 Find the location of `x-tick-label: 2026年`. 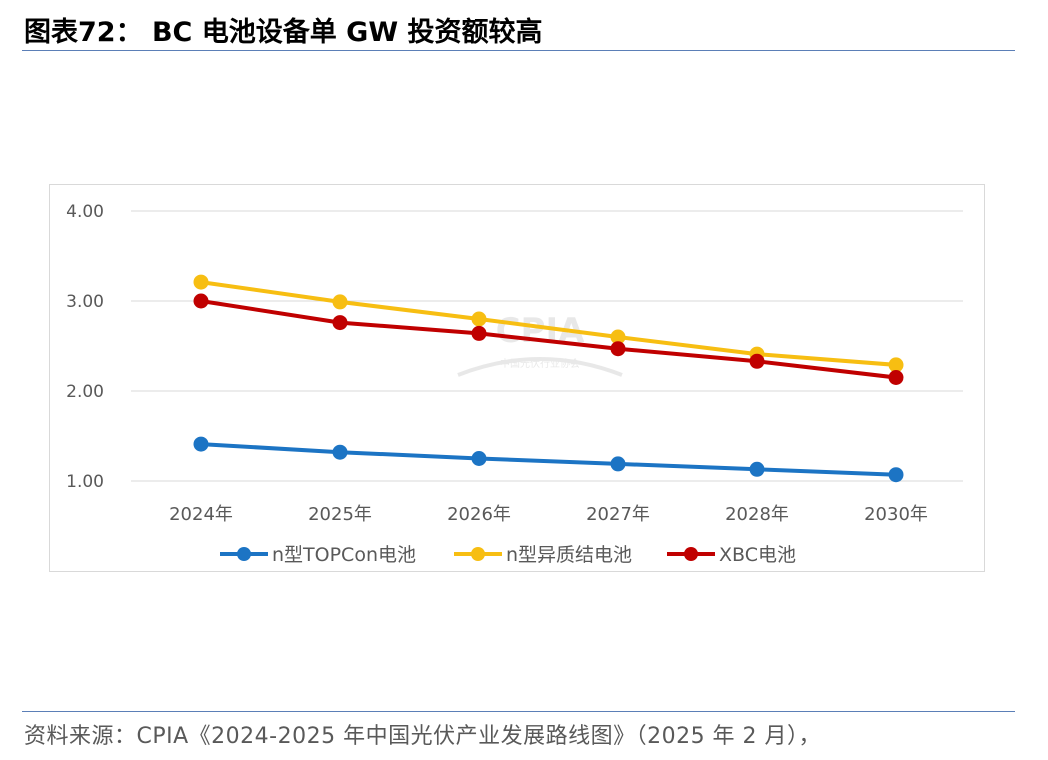

x-tick-label: 2026年 is located at coordinates (479, 514).